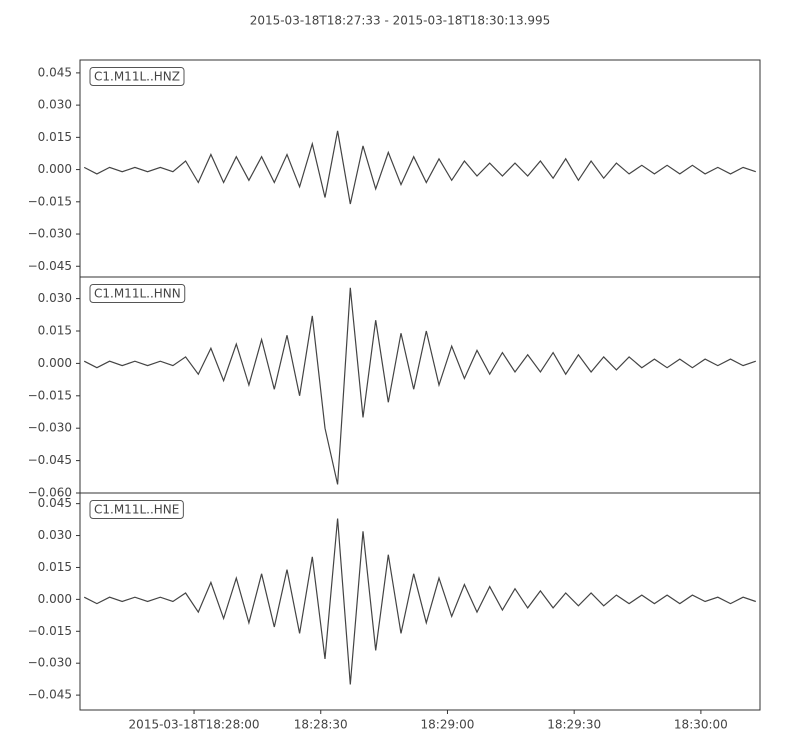 This screenshot has height=750, width=800. Describe the element at coordinates (701, 725) in the screenshot. I see `x-tick-label: 18:30:00` at that location.